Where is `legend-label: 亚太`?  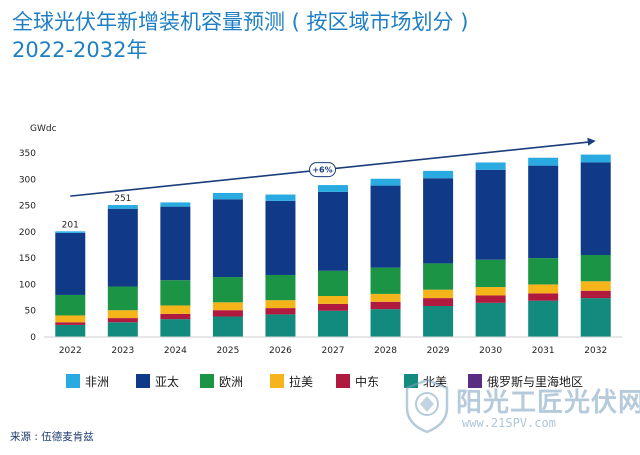
legend-label: 亚太 is located at coordinates (167, 381).